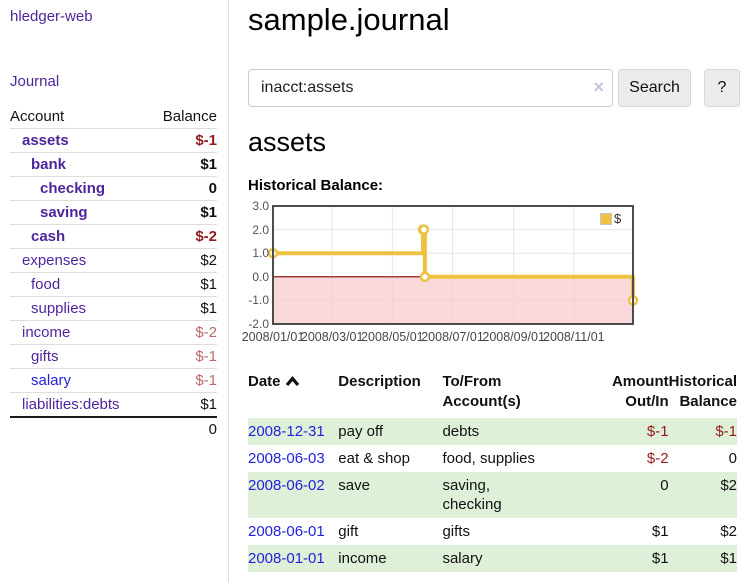 The height and width of the screenshot is (582, 742). I want to click on legend-label: $, so click(618, 218).